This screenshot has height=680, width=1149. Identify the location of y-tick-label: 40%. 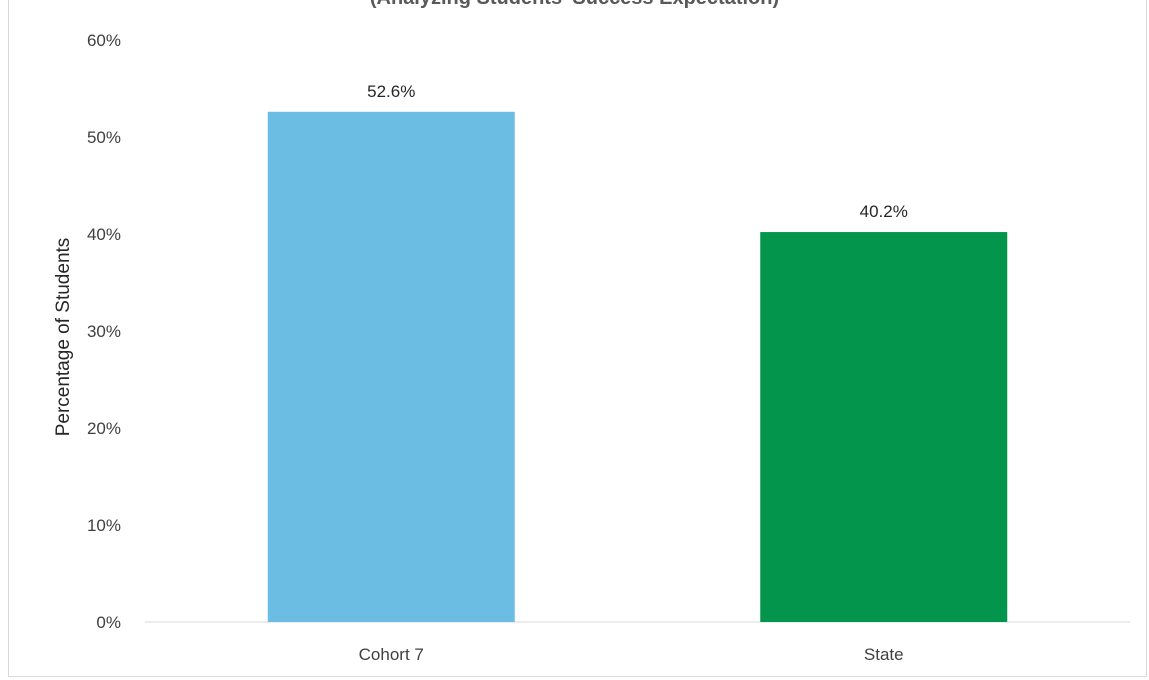
(104, 234).